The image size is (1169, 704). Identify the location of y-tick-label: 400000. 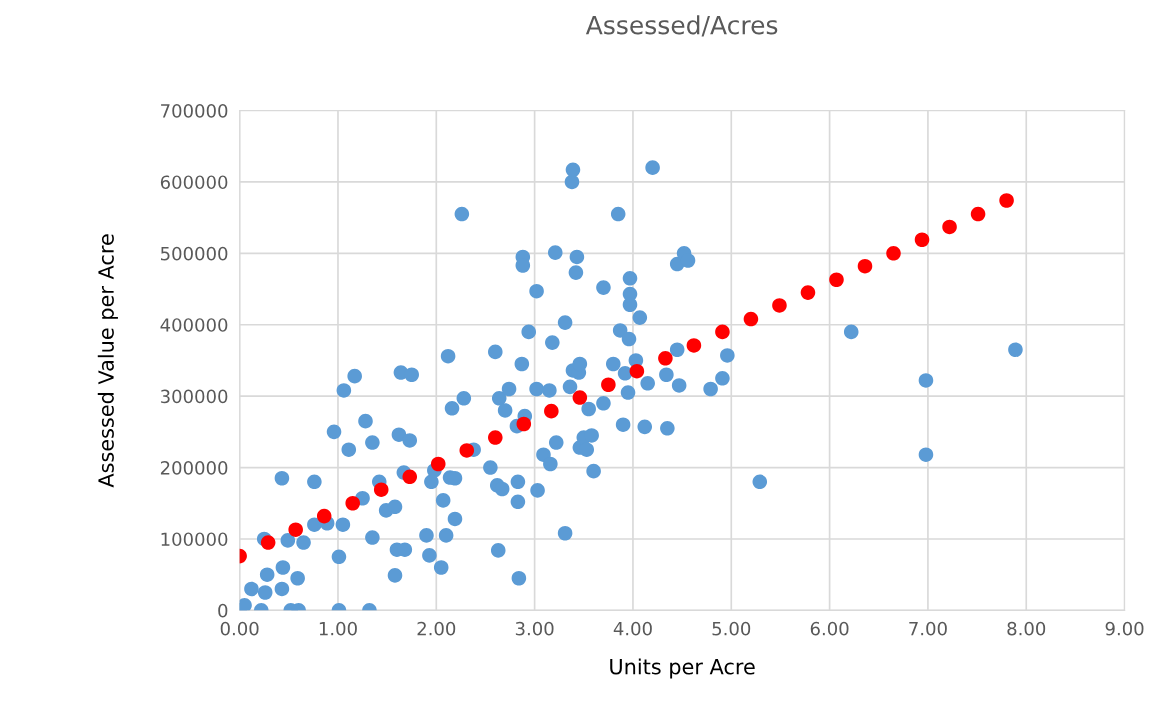
(194, 325).